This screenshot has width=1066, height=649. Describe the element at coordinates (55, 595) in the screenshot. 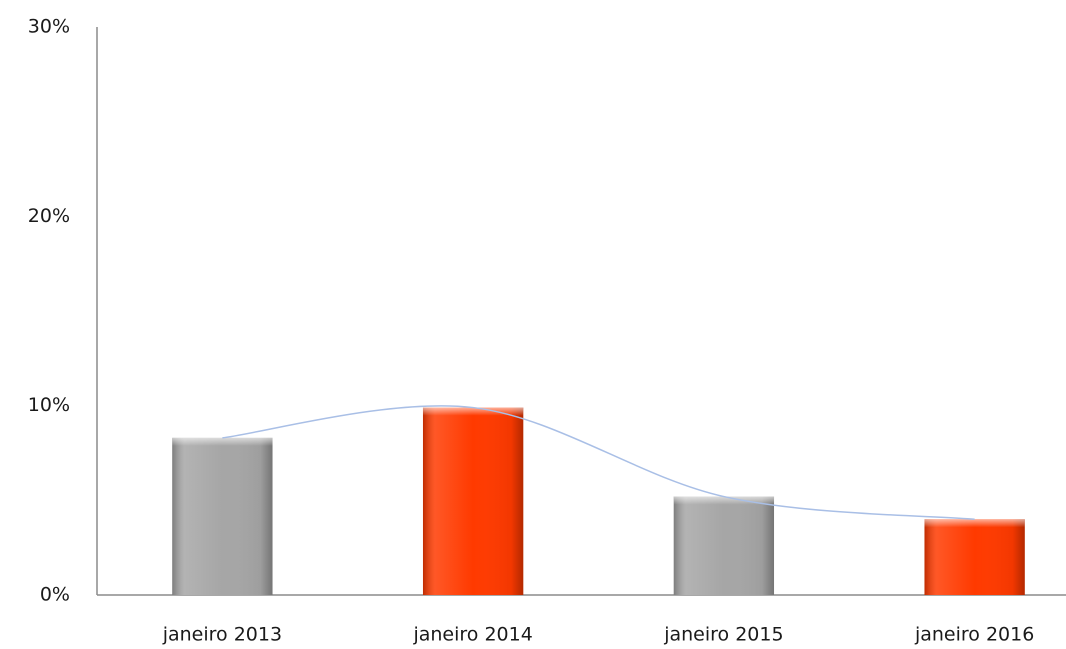

I see `y-tick-label: 0%` at that location.